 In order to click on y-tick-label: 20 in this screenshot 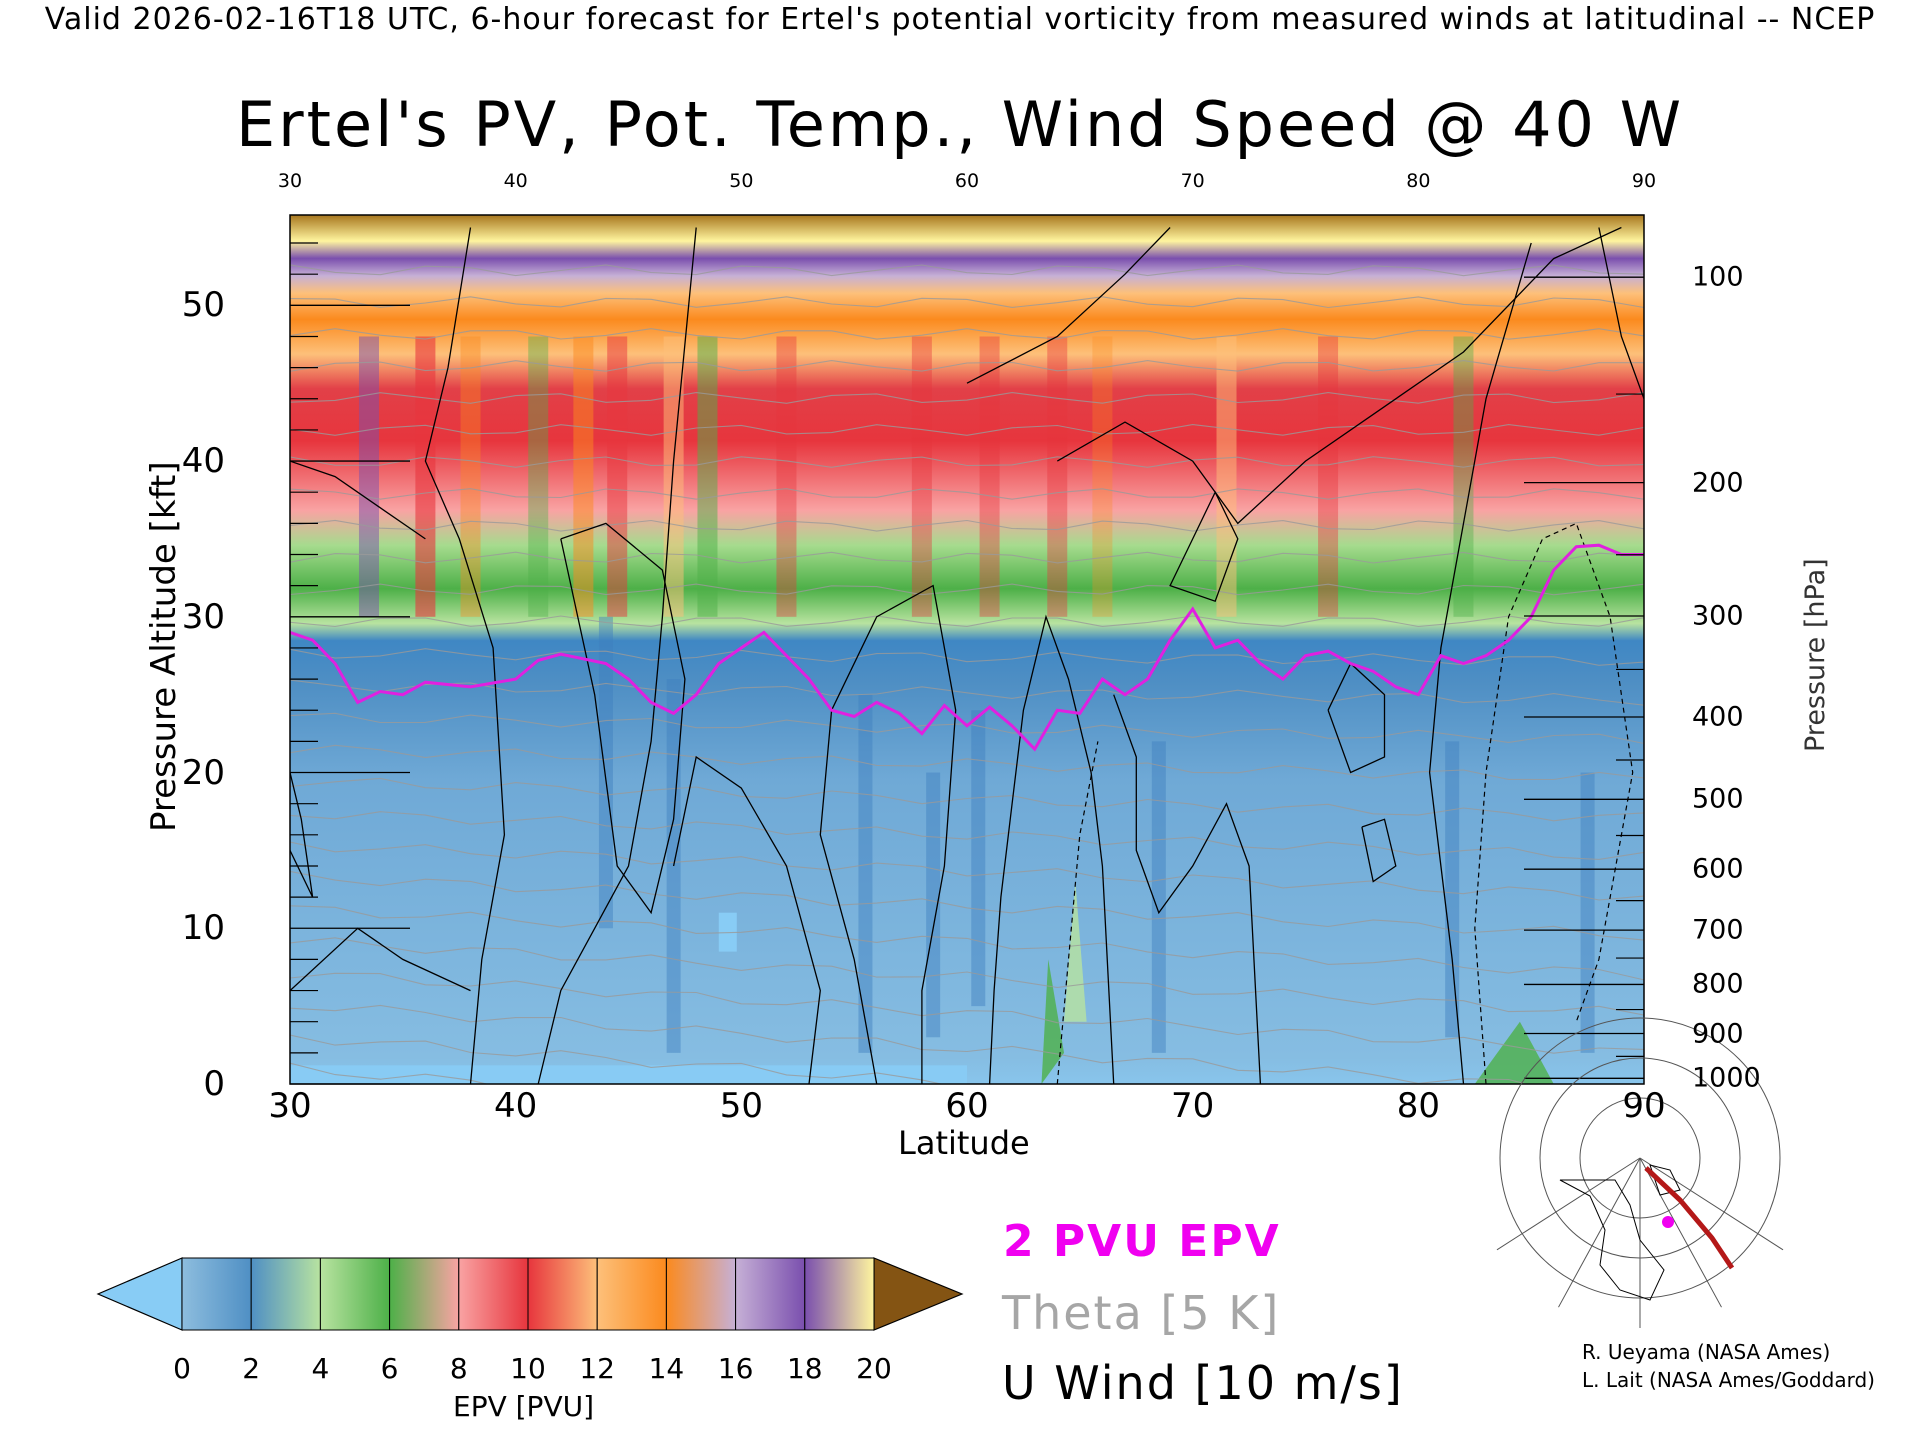, I will do `click(203, 772)`.